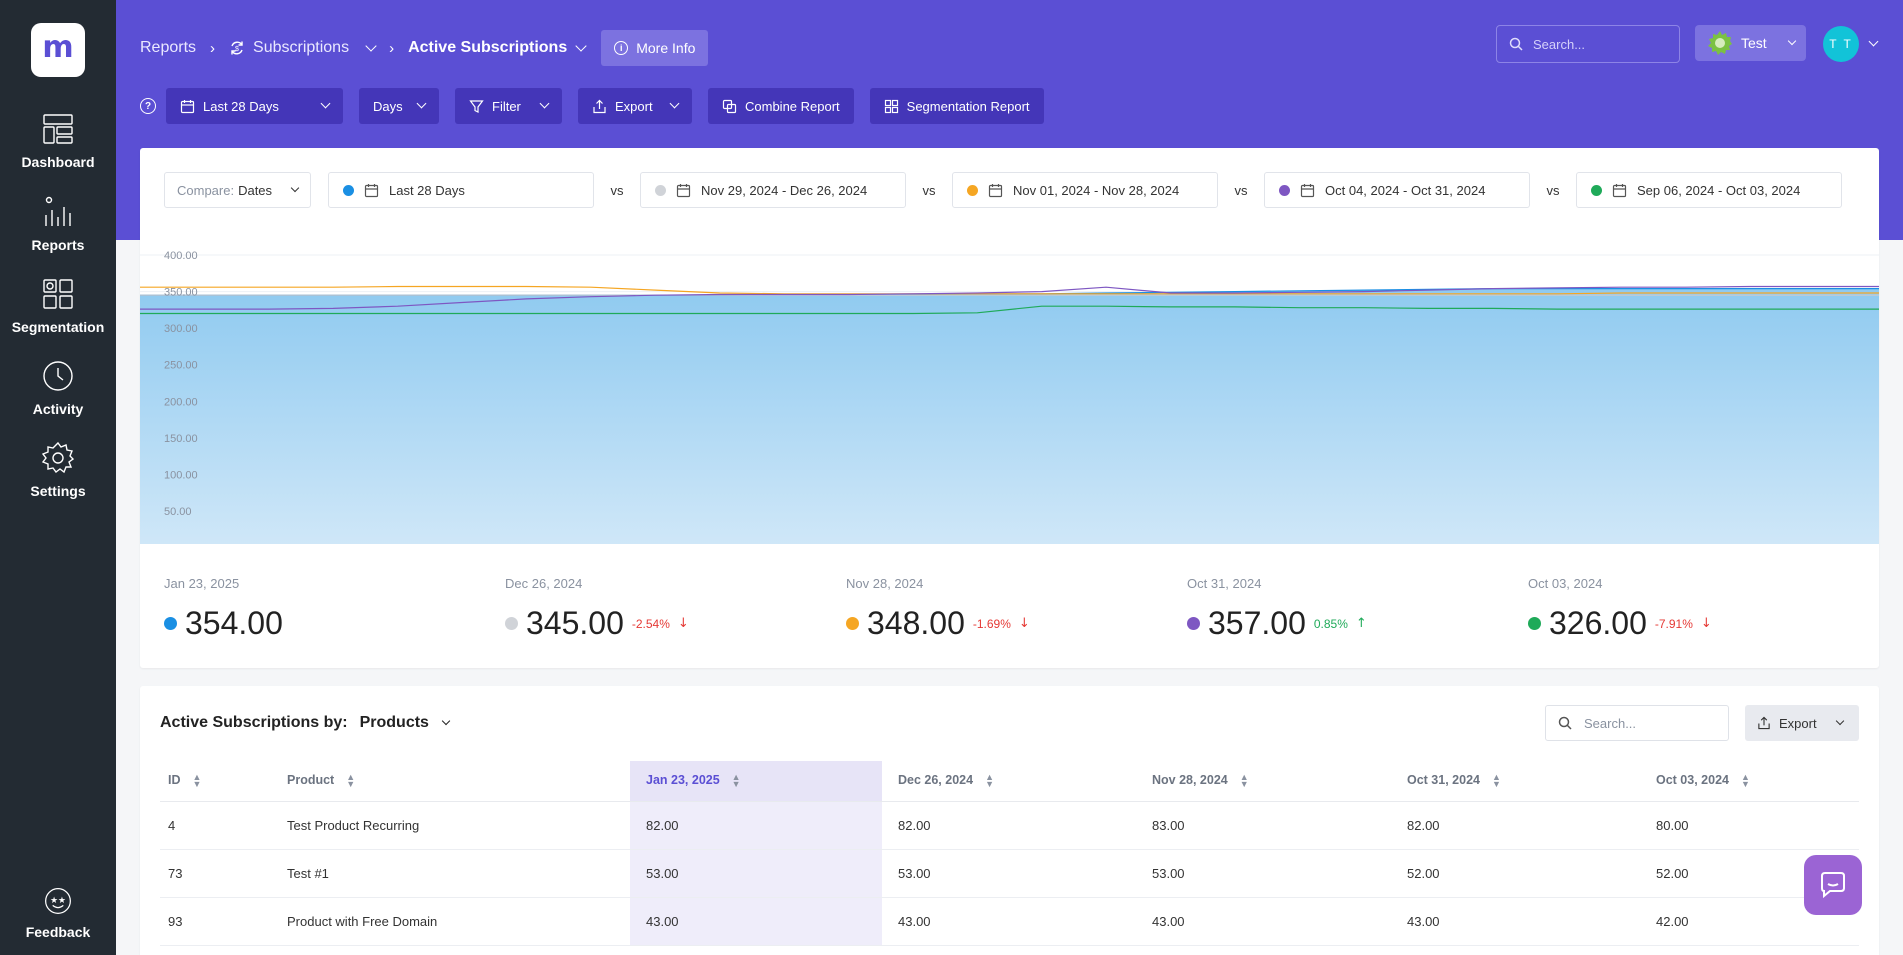  Describe the element at coordinates (58, 50) in the screenshot. I see `app-logo: m` at that location.